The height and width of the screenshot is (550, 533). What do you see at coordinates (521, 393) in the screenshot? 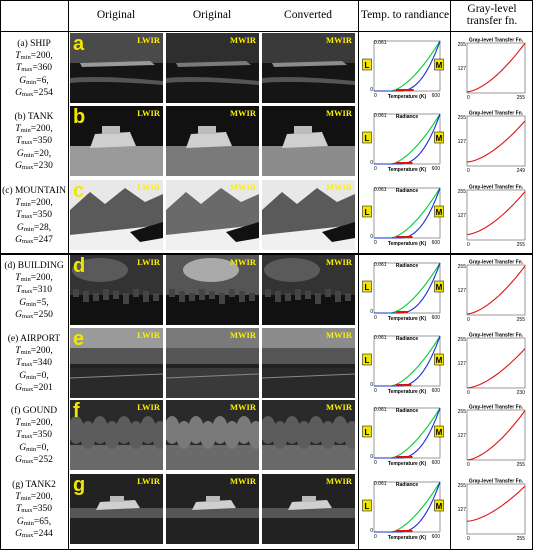
I see `transfer-xmax: 230` at bounding box center [521, 393].